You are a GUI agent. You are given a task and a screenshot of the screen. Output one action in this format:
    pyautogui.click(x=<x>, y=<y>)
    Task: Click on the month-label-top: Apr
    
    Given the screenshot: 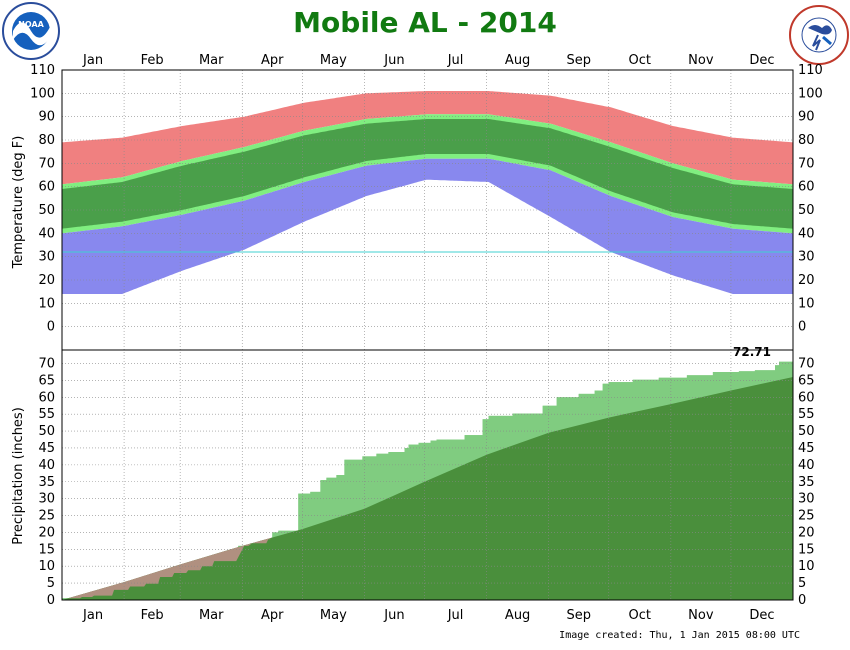 What is the action you would take?
    pyautogui.click(x=272, y=60)
    